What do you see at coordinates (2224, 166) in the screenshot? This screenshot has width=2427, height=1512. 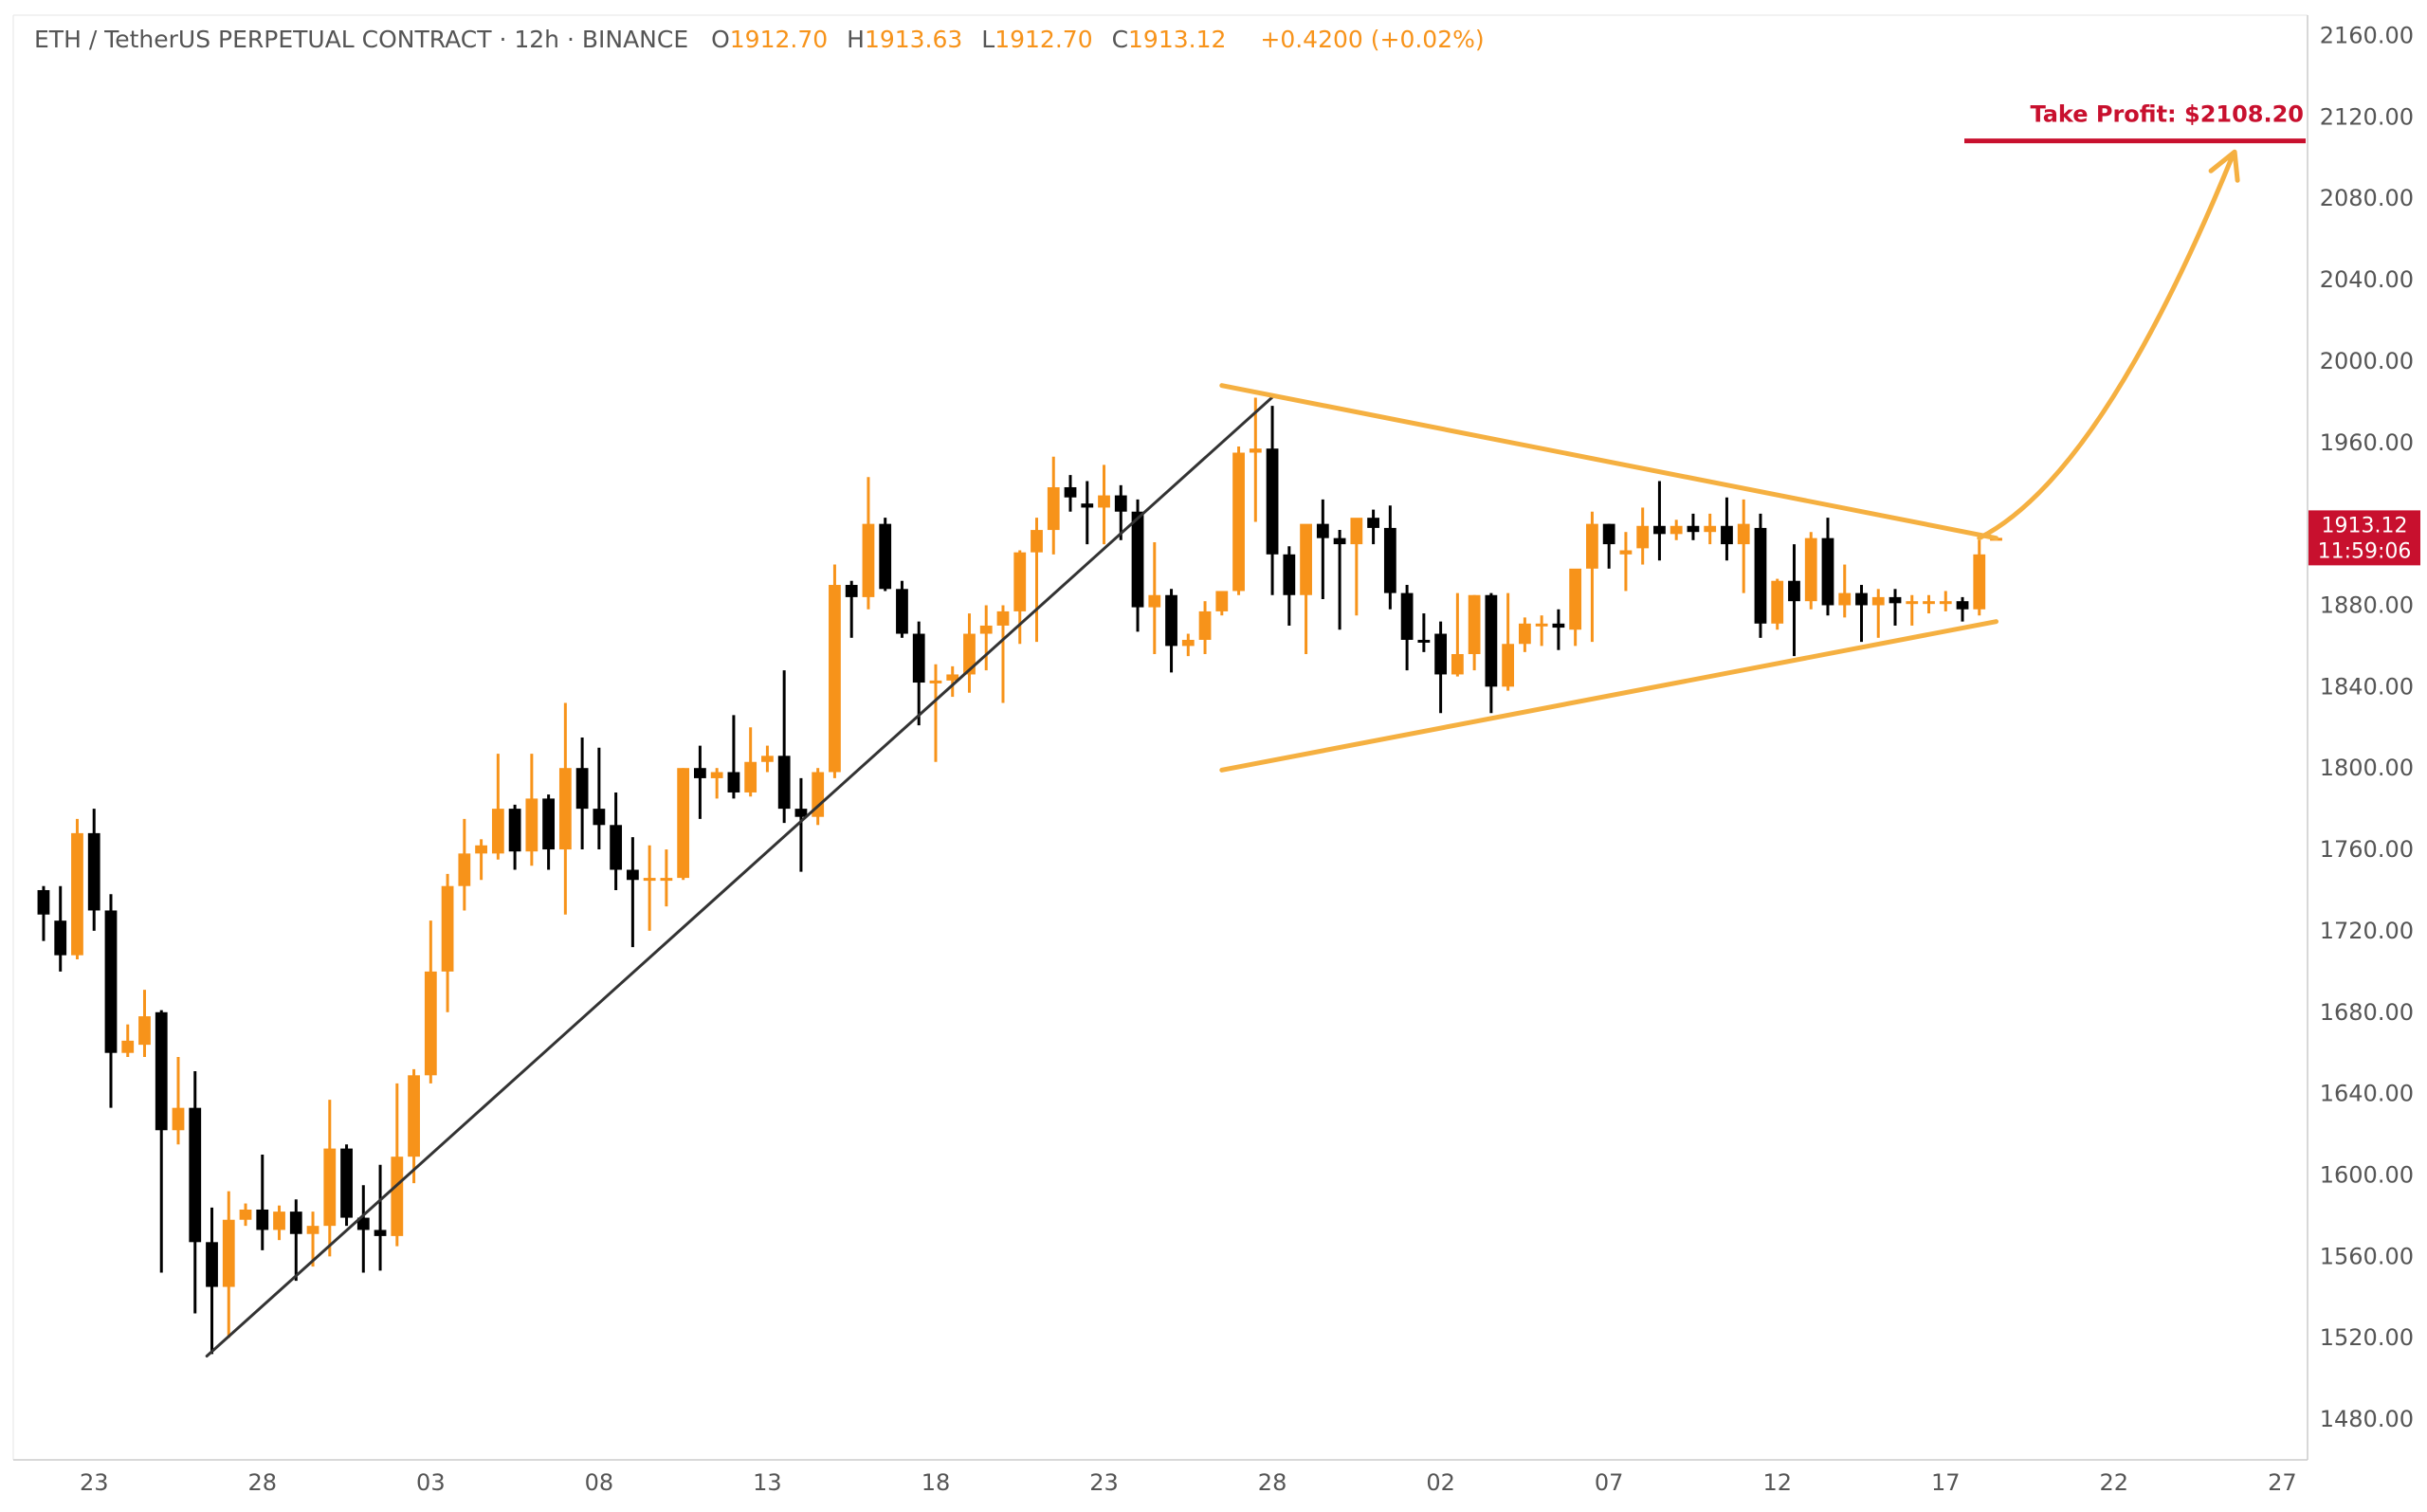 I see `projection-arrowhead` at bounding box center [2224, 166].